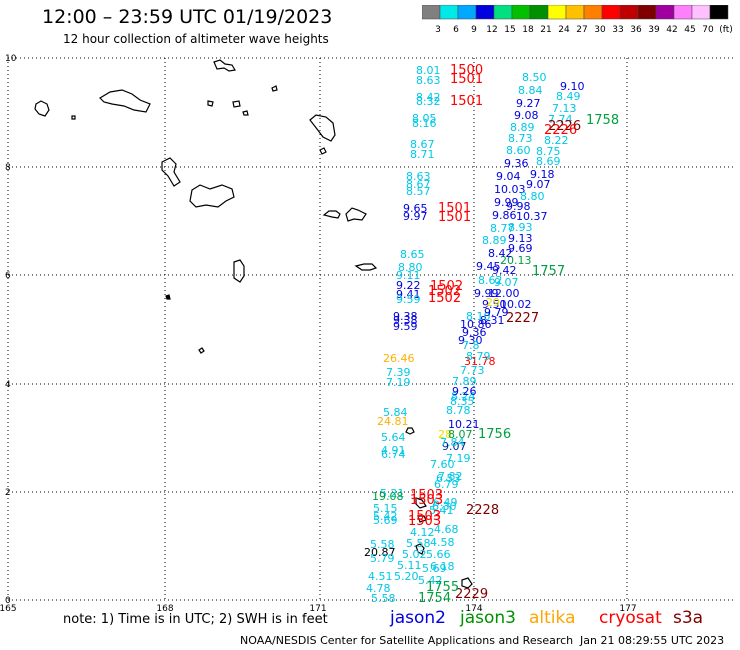 The width and height of the screenshot is (740, 650). What do you see at coordinates (471, 594) in the screenshot?
I see `pass-time-label: 2229` at bounding box center [471, 594].